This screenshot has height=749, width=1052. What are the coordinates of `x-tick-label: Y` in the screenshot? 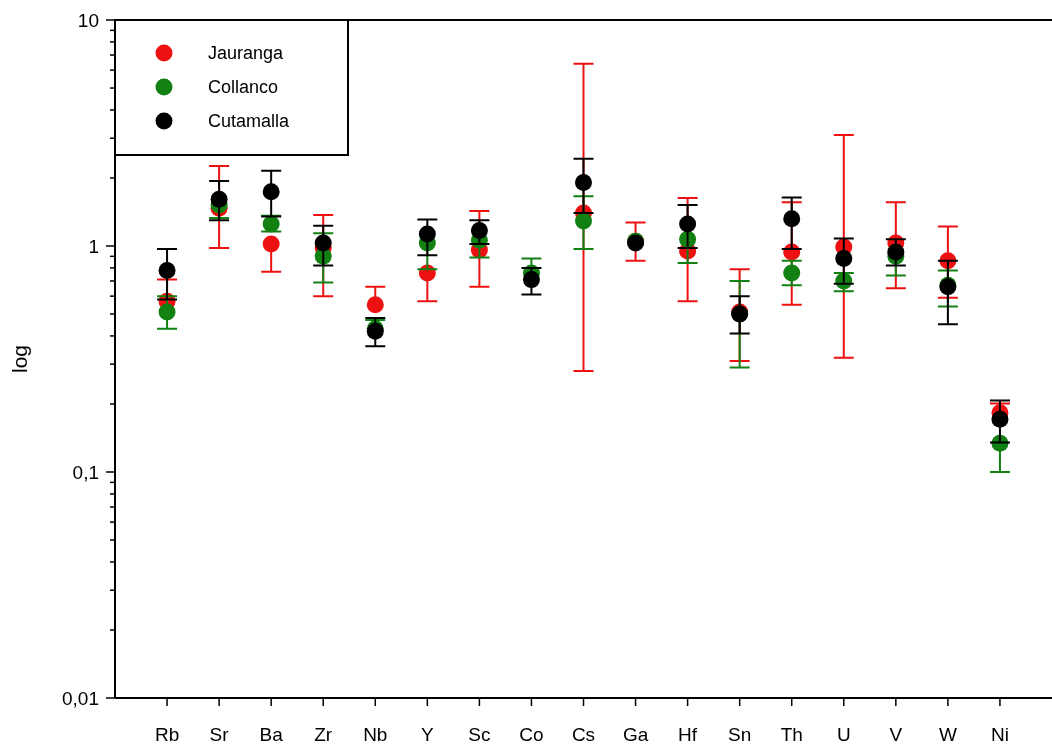 It's located at (427, 734).